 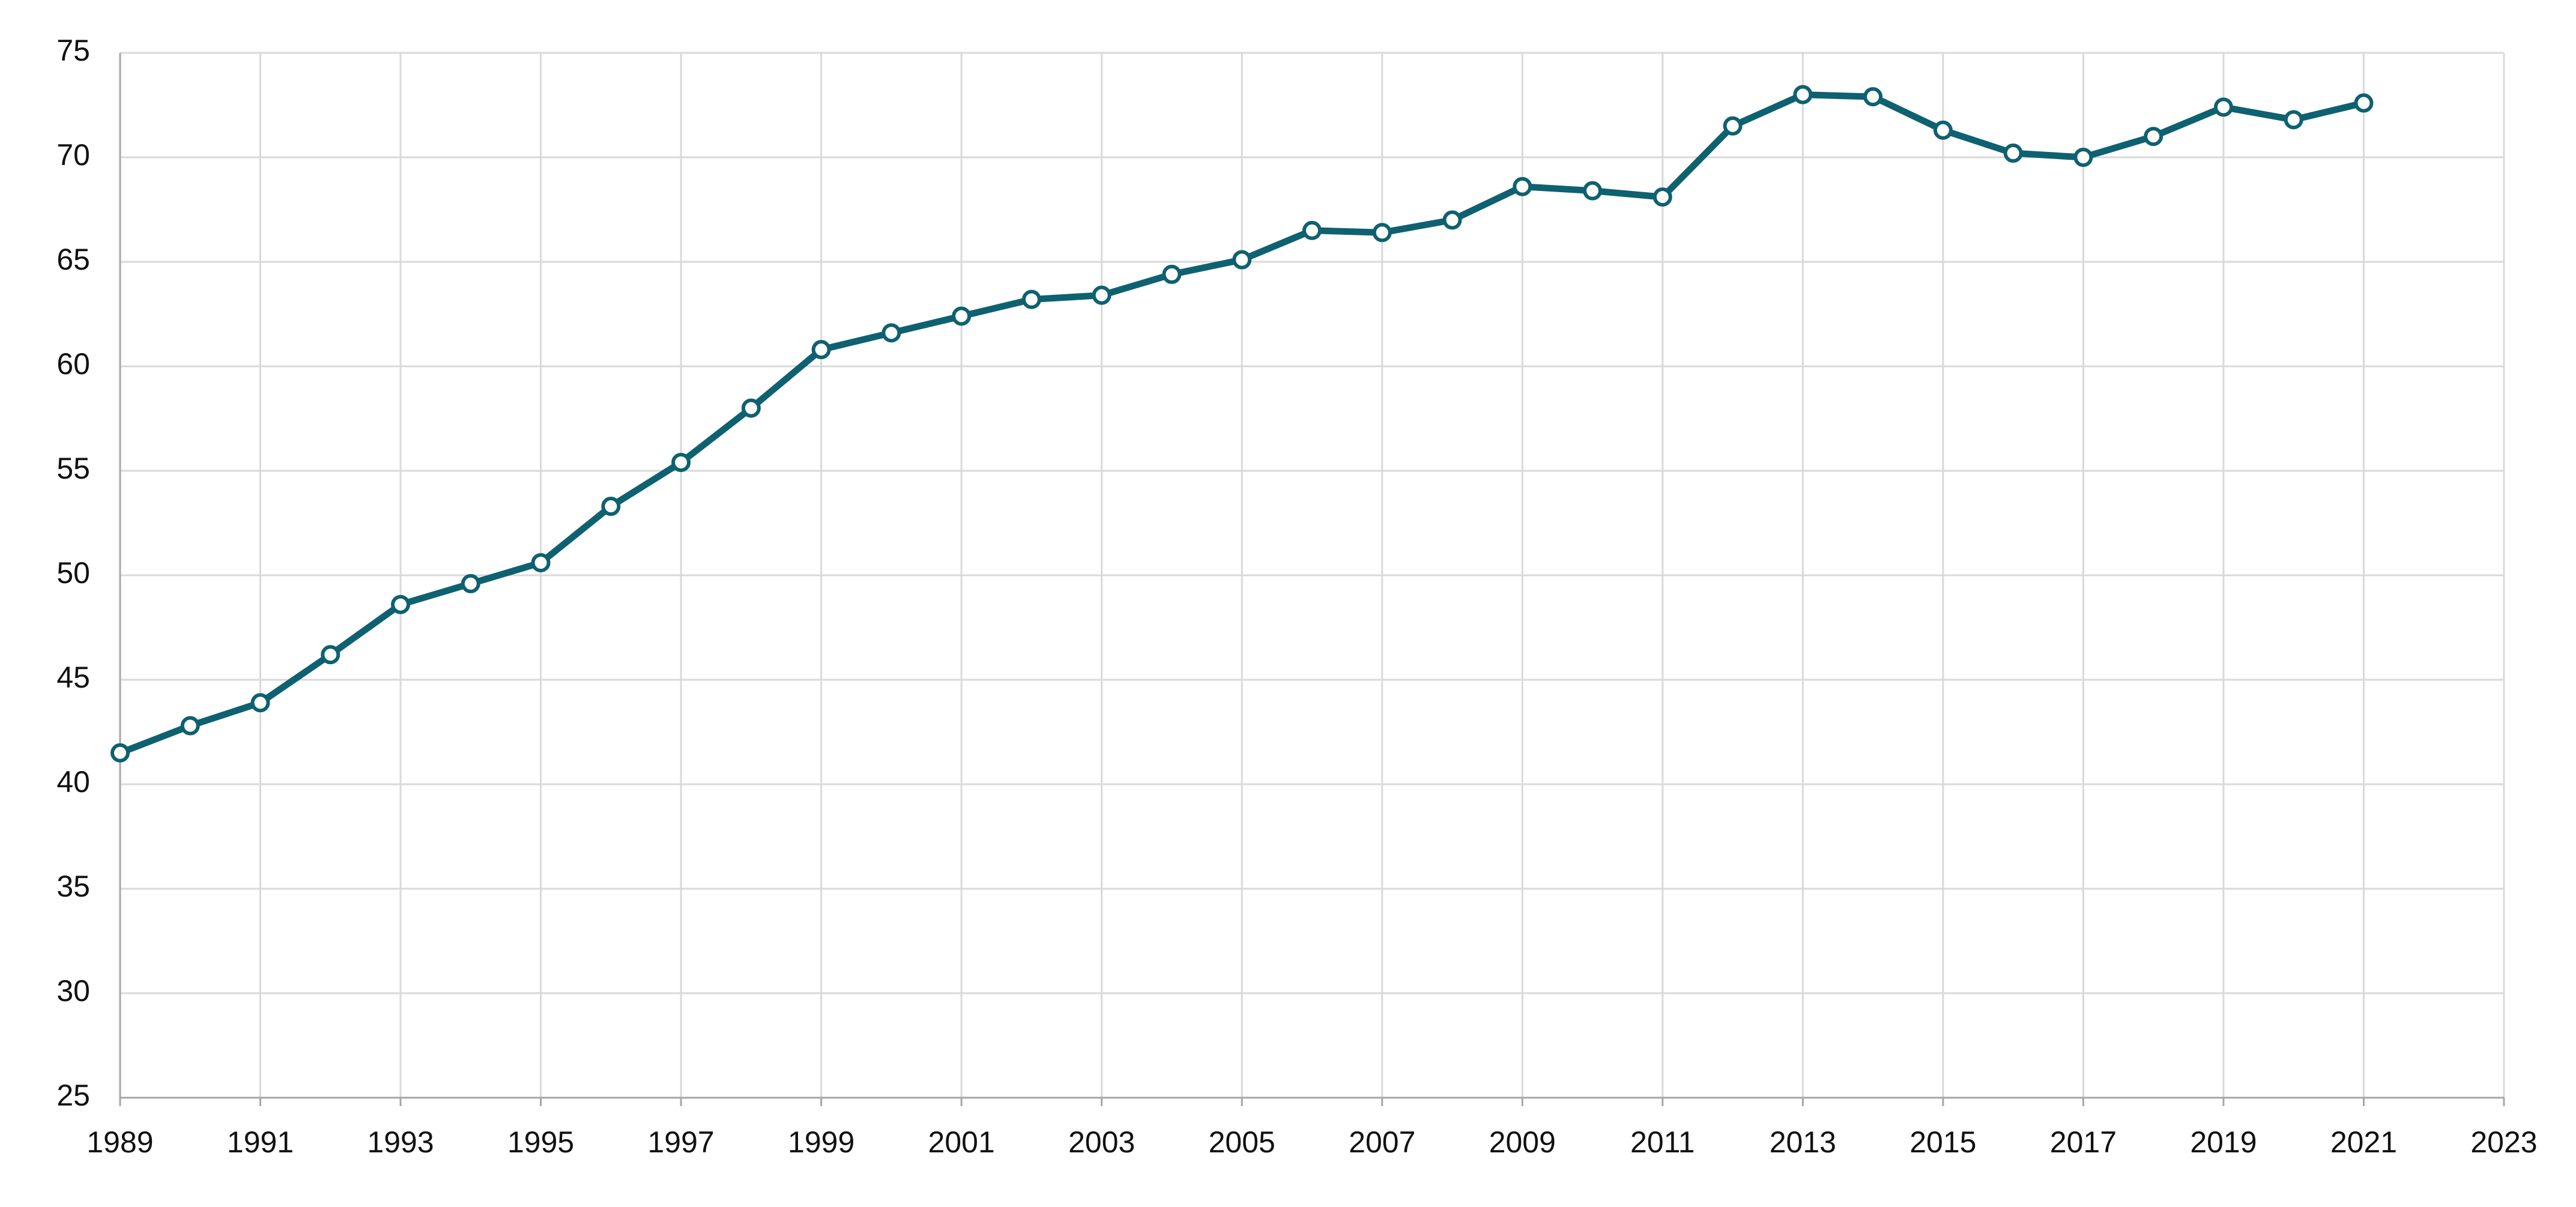 I want to click on x-tick-label: 2015, so click(x=1943, y=1142).